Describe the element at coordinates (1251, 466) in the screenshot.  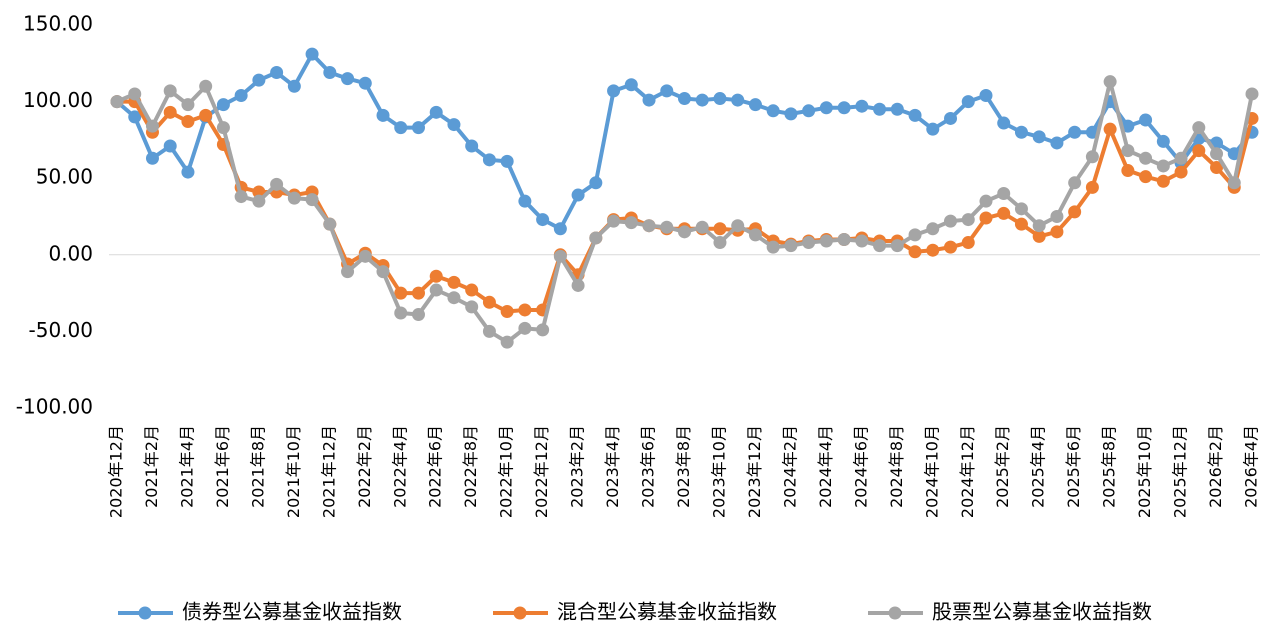
I see `x-tick-label: 2026年4月` at that location.